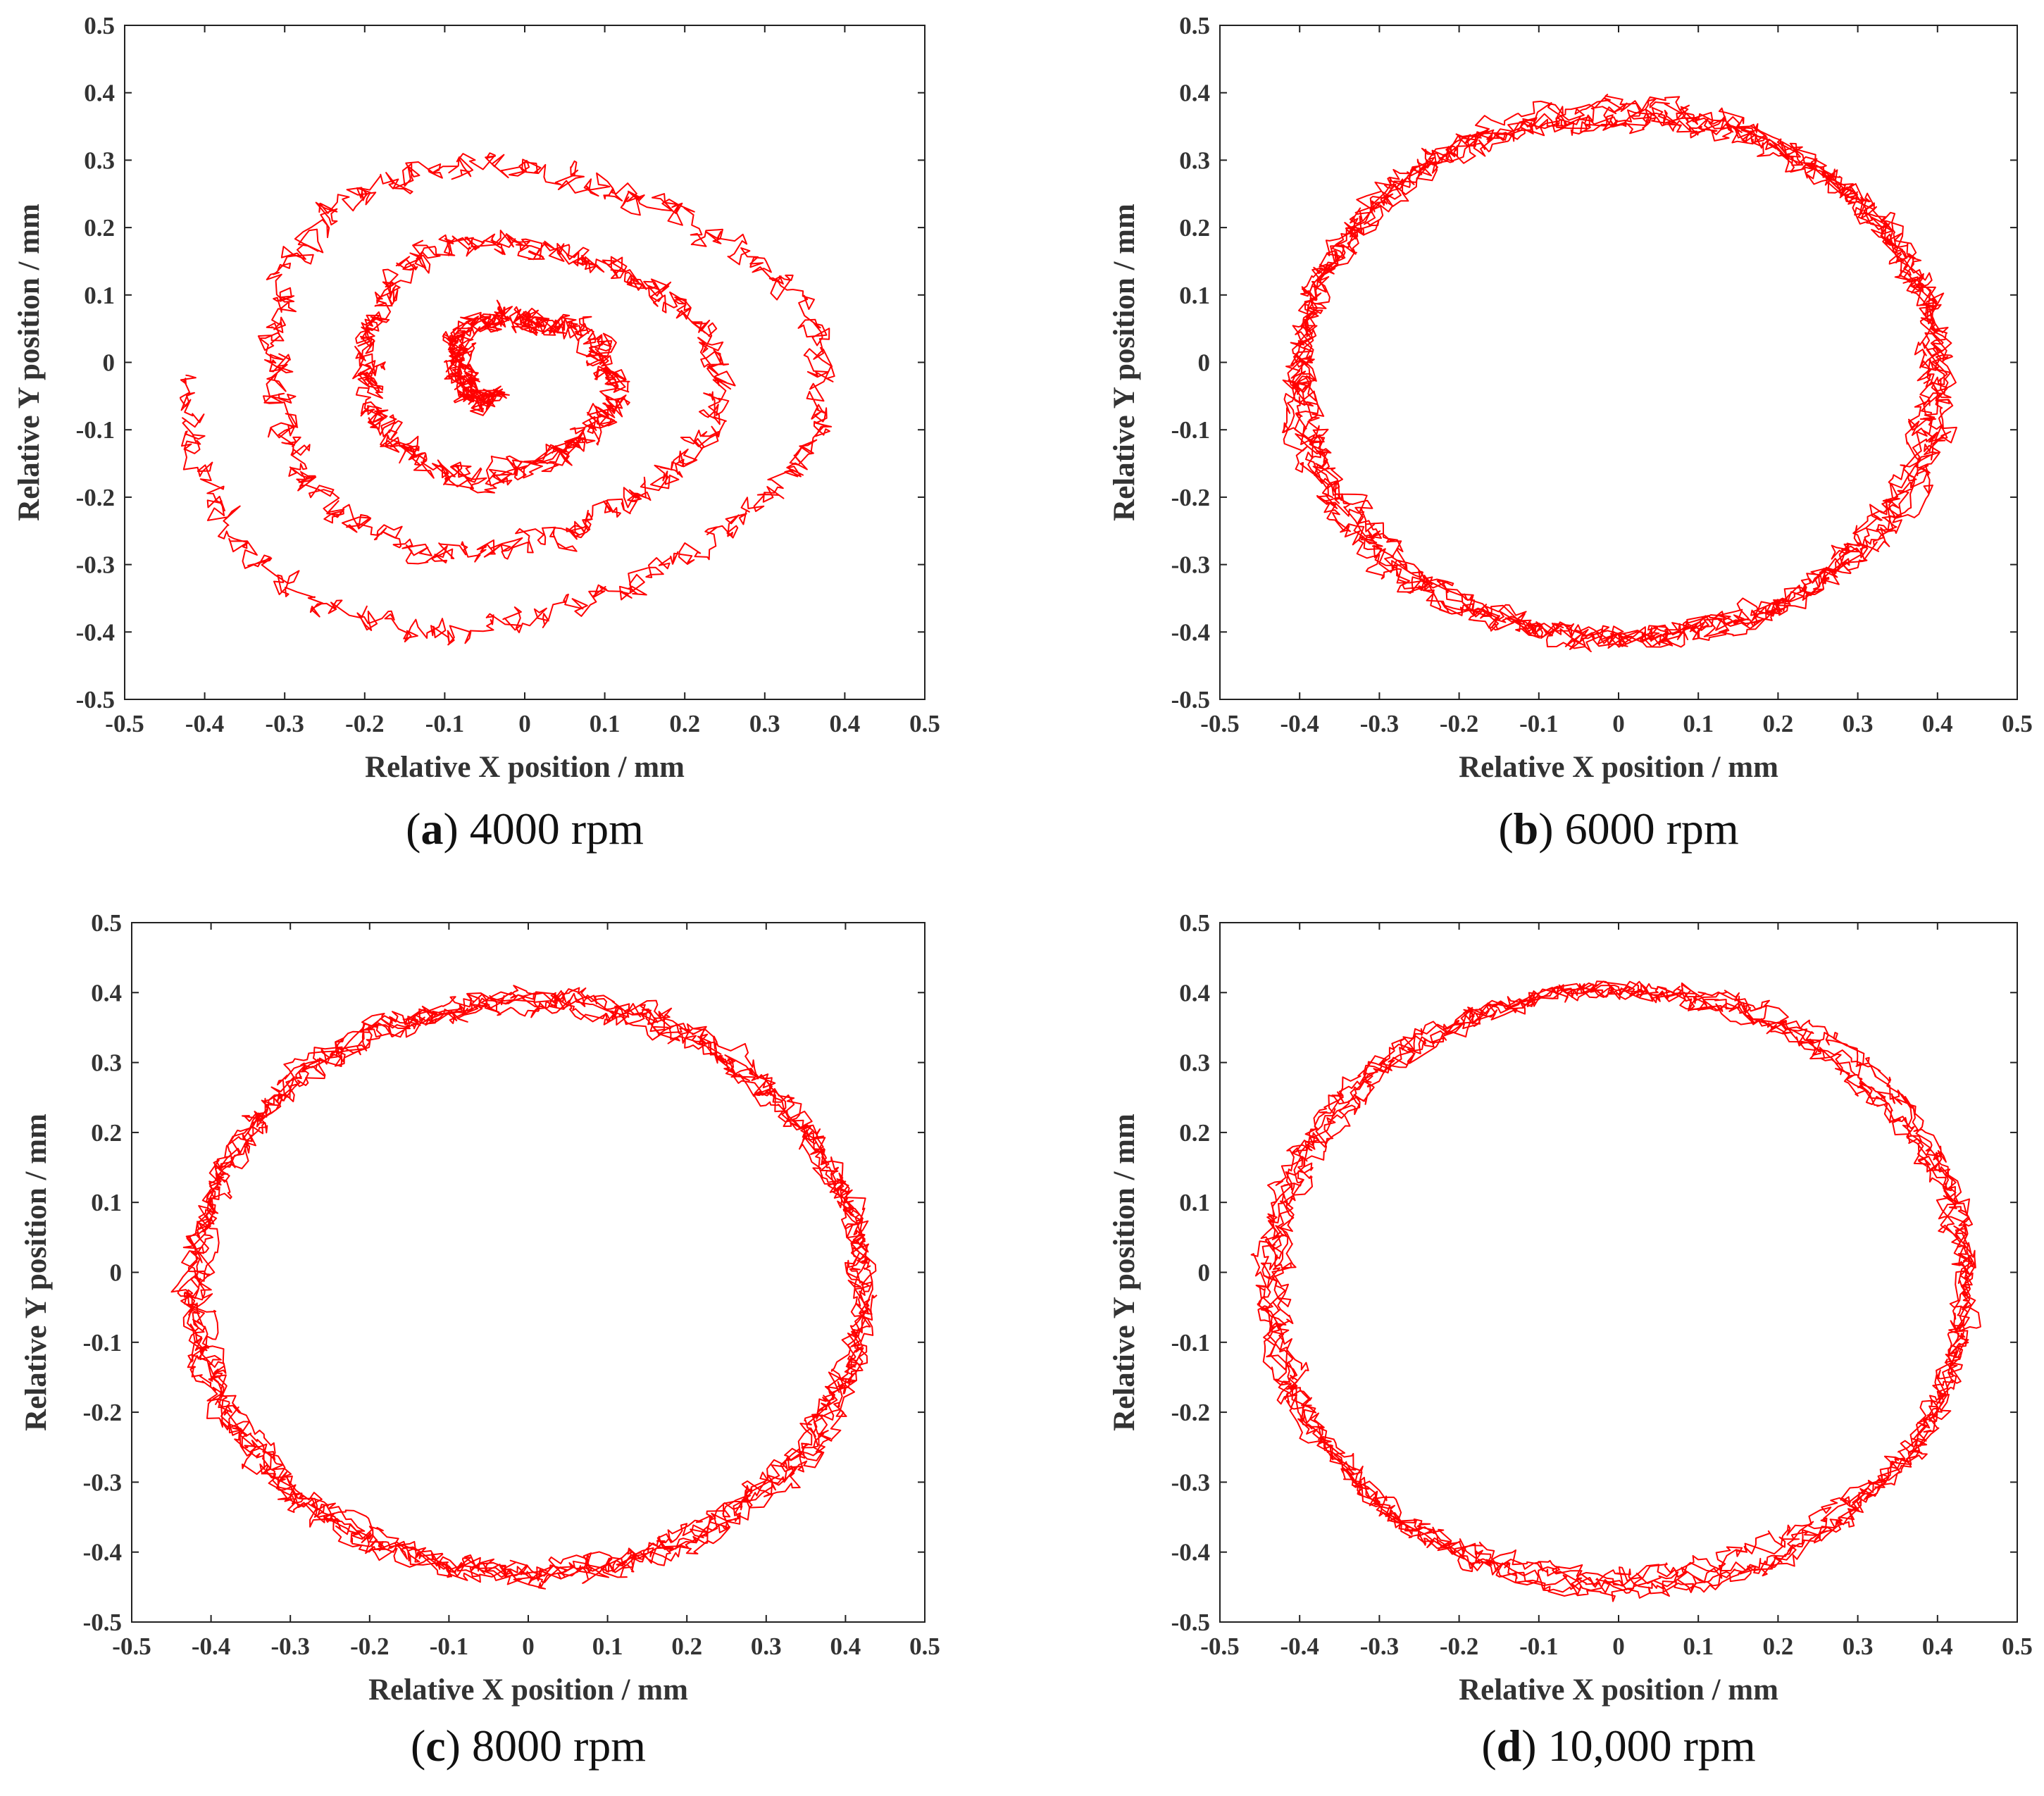  Describe the element at coordinates (557, 829) in the screenshot. I see `panel-caption-text: 4000 rpm` at that location.